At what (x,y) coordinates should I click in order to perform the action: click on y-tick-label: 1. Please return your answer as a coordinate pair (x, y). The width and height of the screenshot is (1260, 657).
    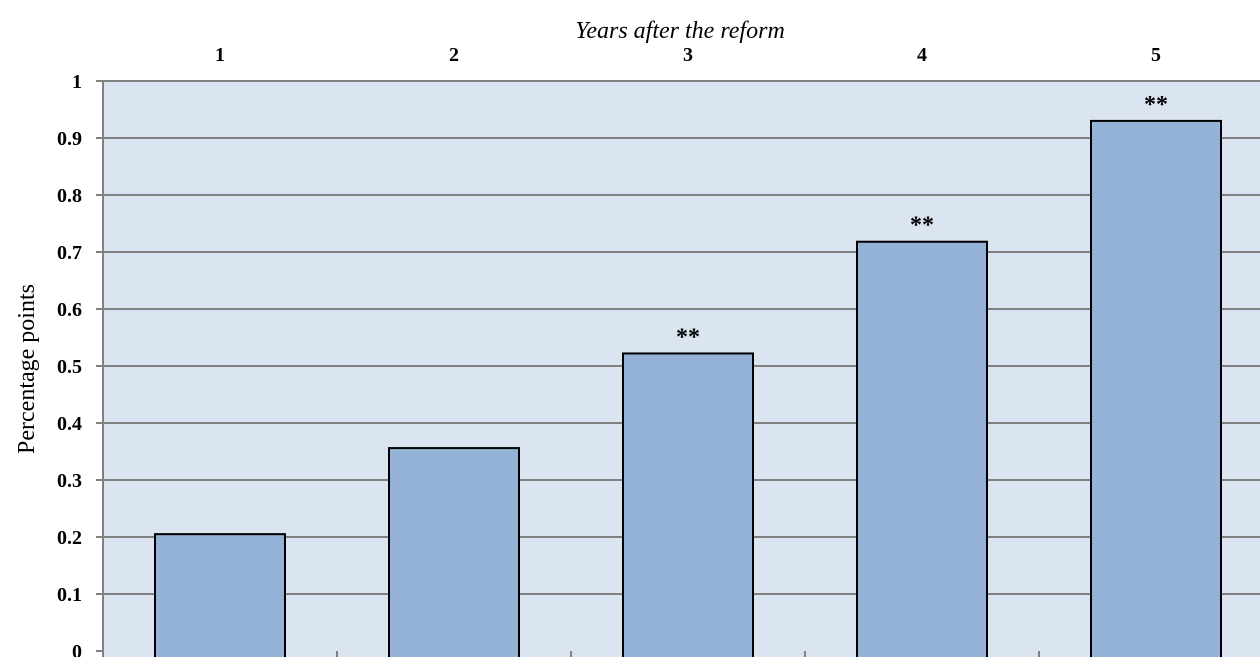
    Looking at the image, I should click on (77, 82).